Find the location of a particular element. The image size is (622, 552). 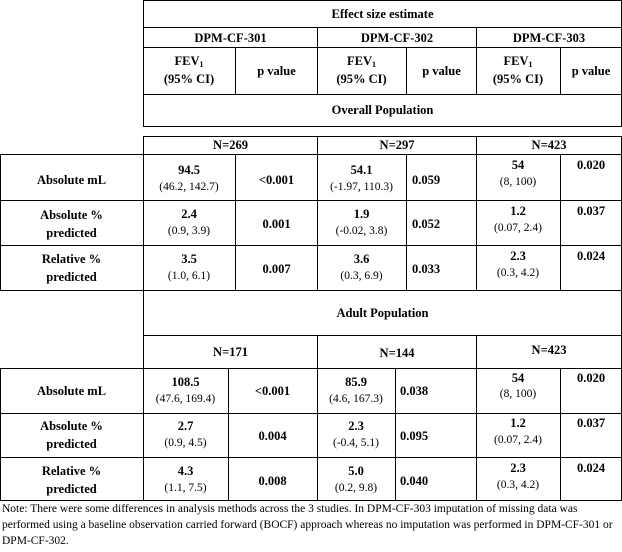

col-divider-adult-302p is located at coordinates (395, 434).